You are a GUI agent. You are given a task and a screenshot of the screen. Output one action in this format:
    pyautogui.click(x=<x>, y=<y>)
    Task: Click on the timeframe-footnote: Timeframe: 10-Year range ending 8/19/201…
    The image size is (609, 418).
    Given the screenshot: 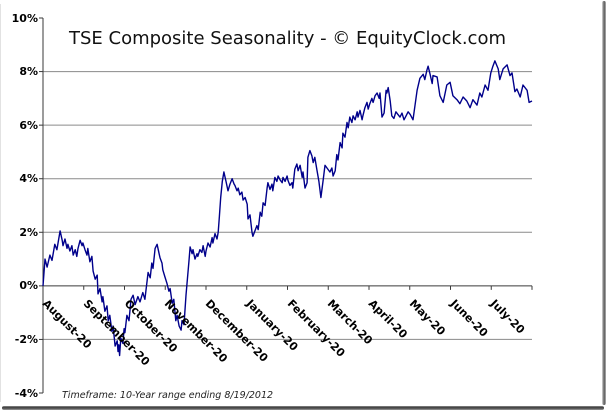 What is the action you would take?
    pyautogui.click(x=168, y=395)
    